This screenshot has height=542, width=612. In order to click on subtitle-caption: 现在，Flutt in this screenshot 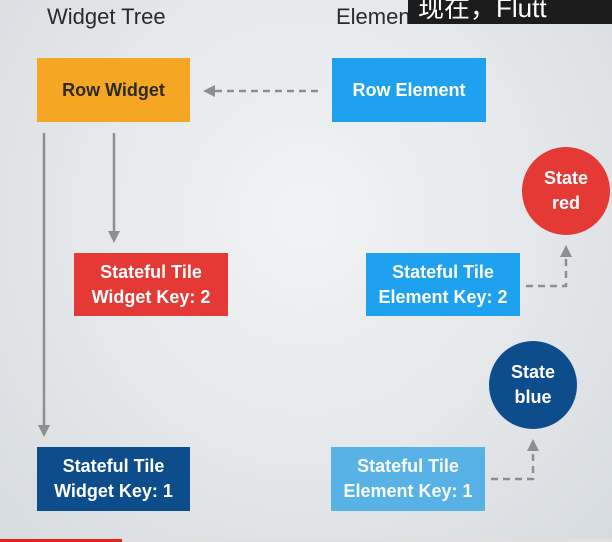, I will do `click(510, 12)`.